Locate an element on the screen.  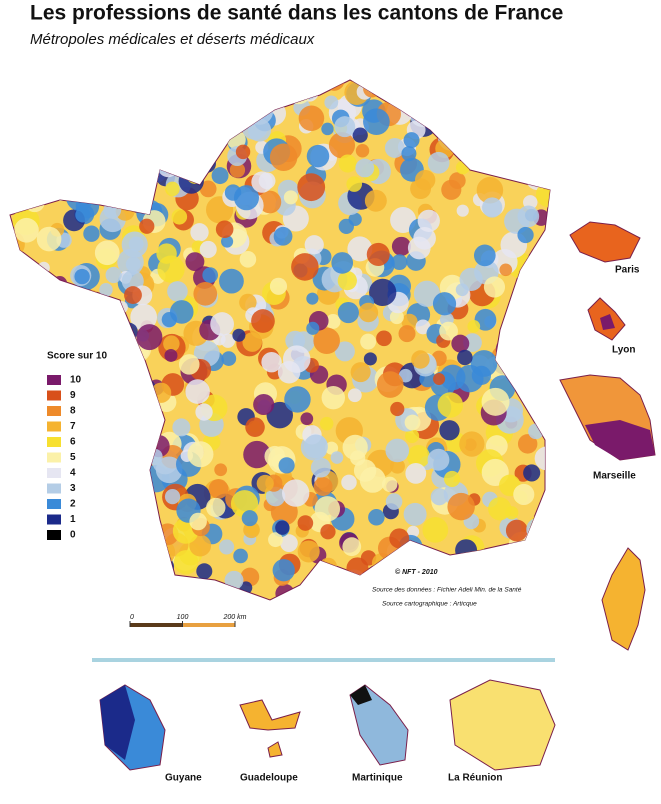
legend-label: 2 is located at coordinates (73, 504).